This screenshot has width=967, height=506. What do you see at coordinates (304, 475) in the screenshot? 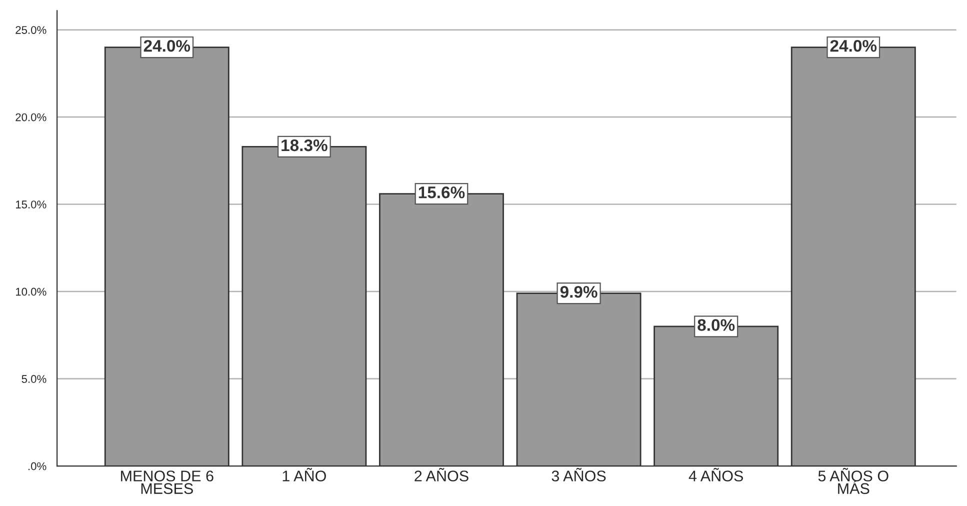
I see `x-tick-label: 1 AÑO` at bounding box center [304, 475].